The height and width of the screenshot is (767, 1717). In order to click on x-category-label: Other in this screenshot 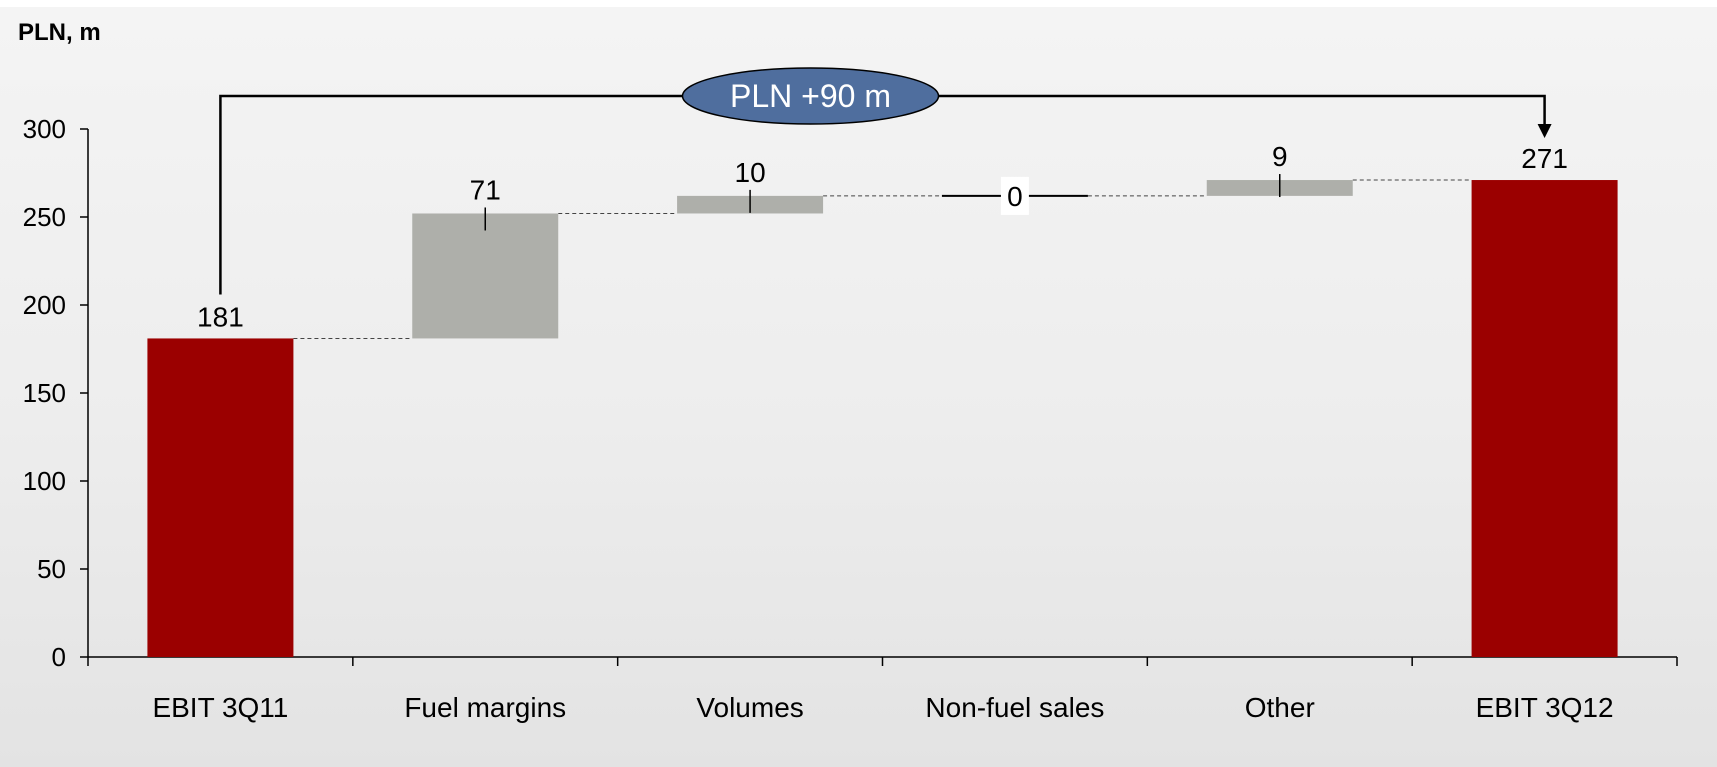, I will do `click(1280, 707)`.